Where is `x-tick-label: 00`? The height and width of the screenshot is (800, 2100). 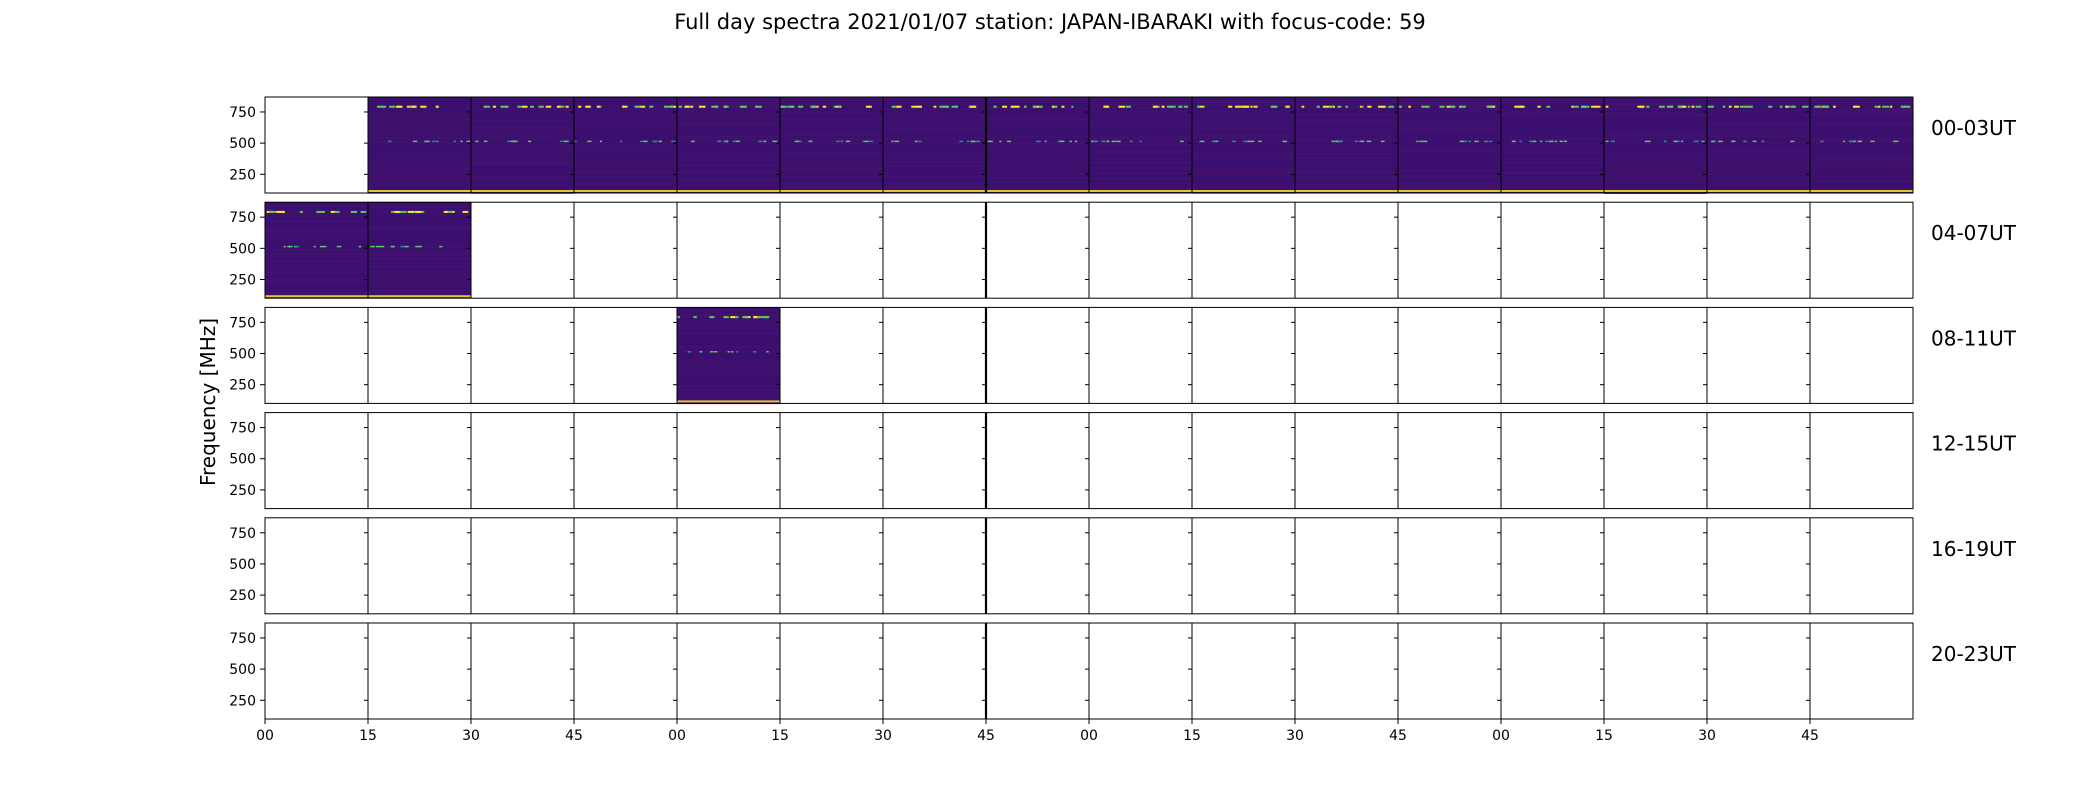 x-tick-label: 00 is located at coordinates (677, 736).